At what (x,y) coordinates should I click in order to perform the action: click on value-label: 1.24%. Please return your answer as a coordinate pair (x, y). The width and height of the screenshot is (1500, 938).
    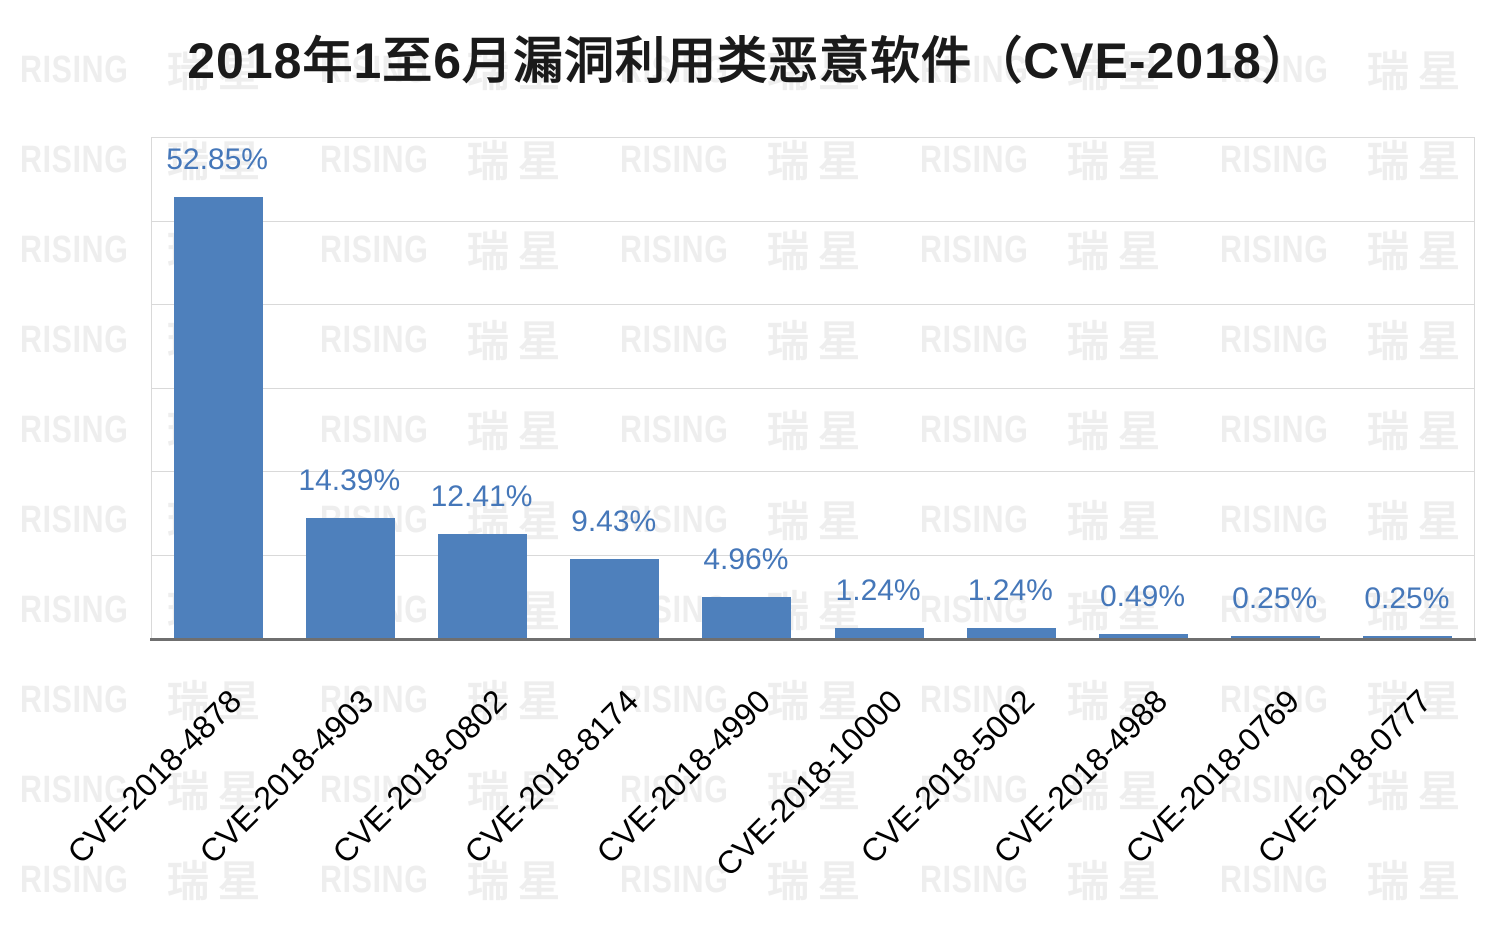
    Looking at the image, I should click on (1010, 590).